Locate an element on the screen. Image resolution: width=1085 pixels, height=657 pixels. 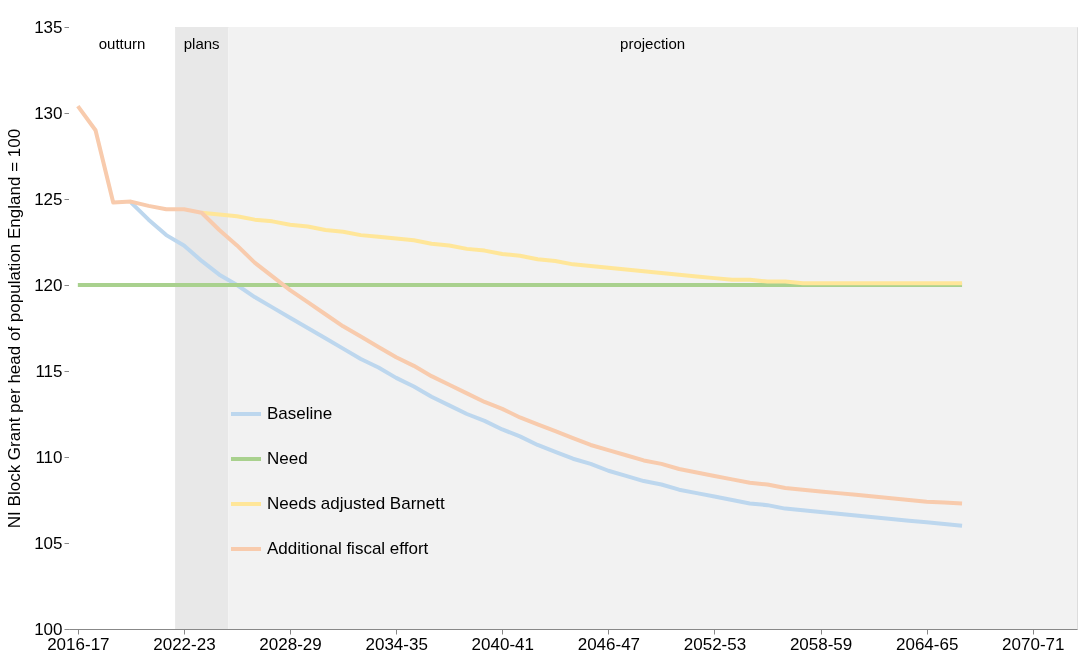
x-tick-label: 2052-53 is located at coordinates (715, 644).